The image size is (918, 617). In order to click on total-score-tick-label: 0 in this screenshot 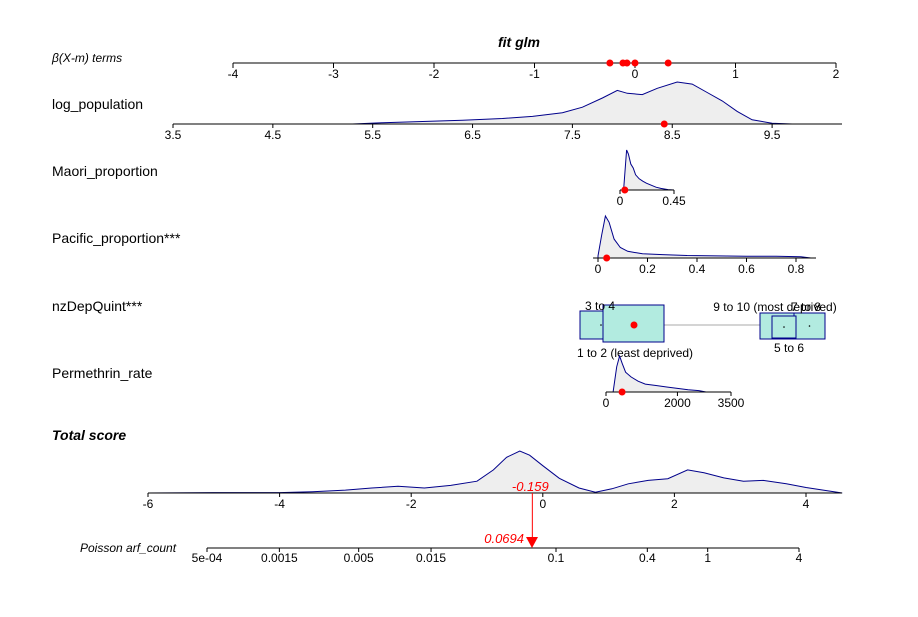, I will do `click(542, 504)`.